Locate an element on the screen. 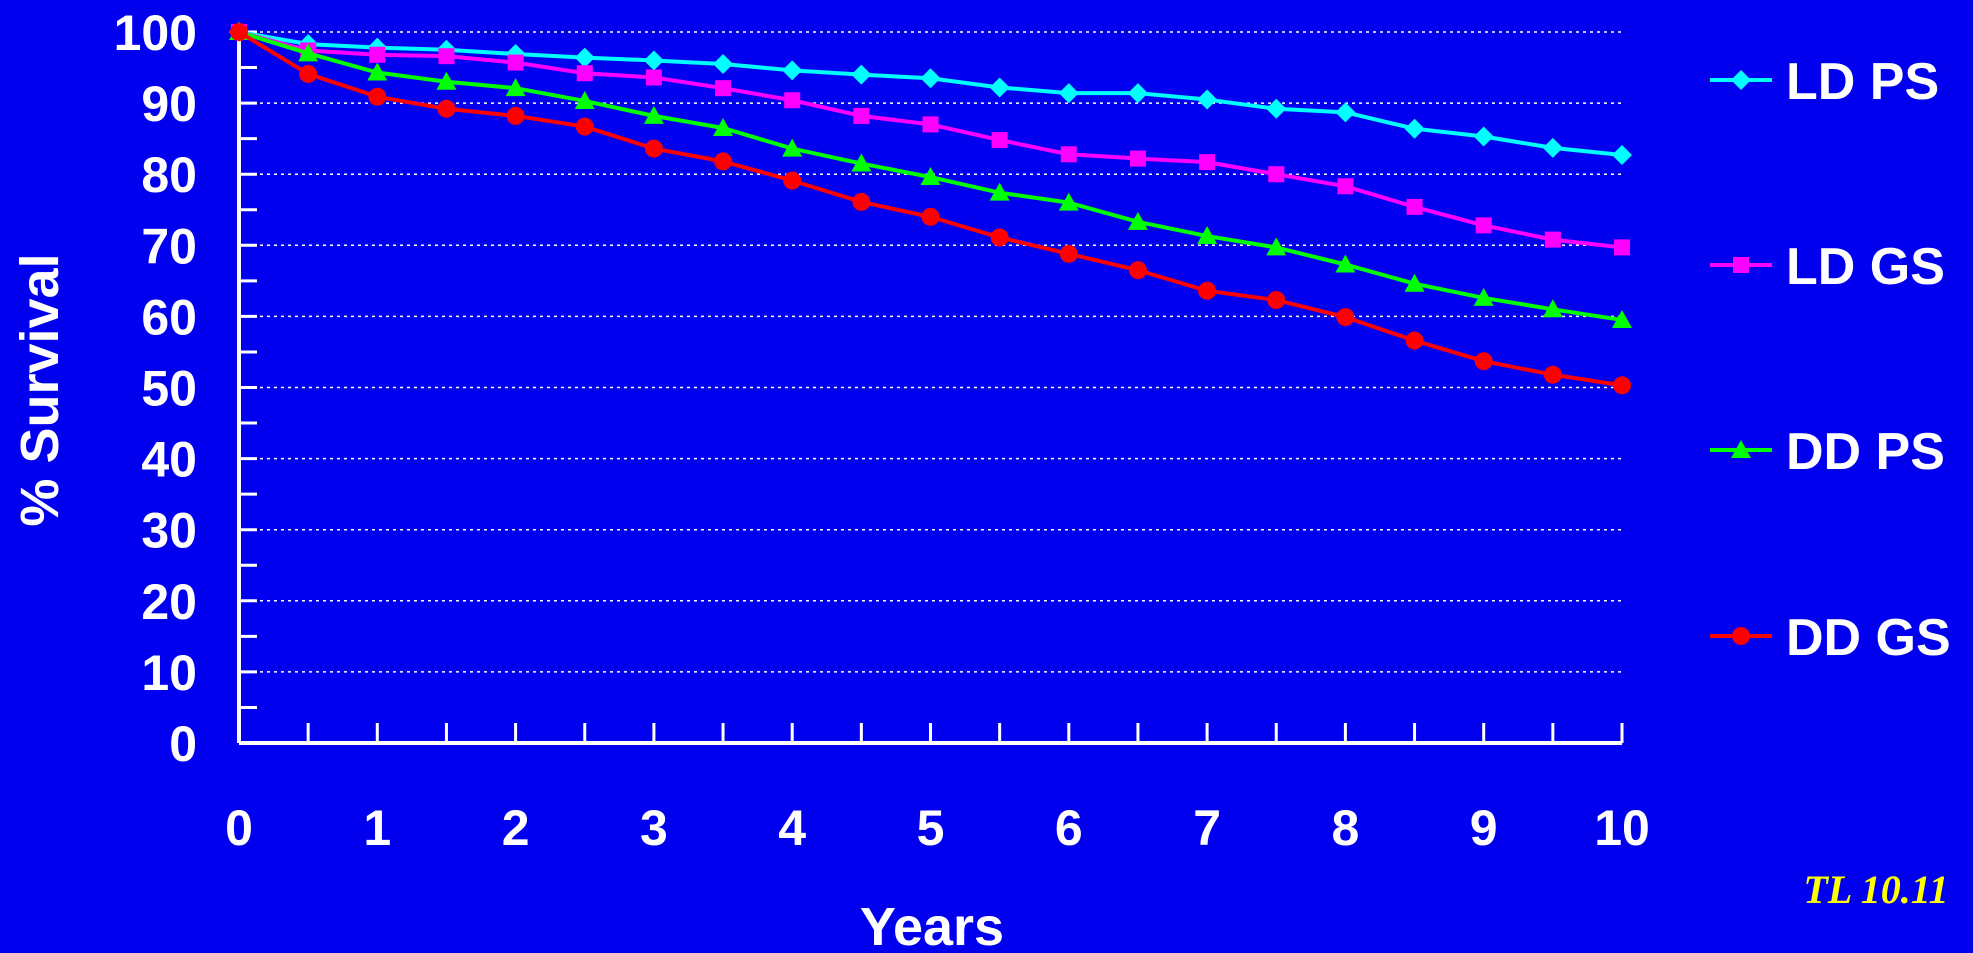 The width and height of the screenshot is (1973, 953). x-tick-label: 1 is located at coordinates (377, 828).